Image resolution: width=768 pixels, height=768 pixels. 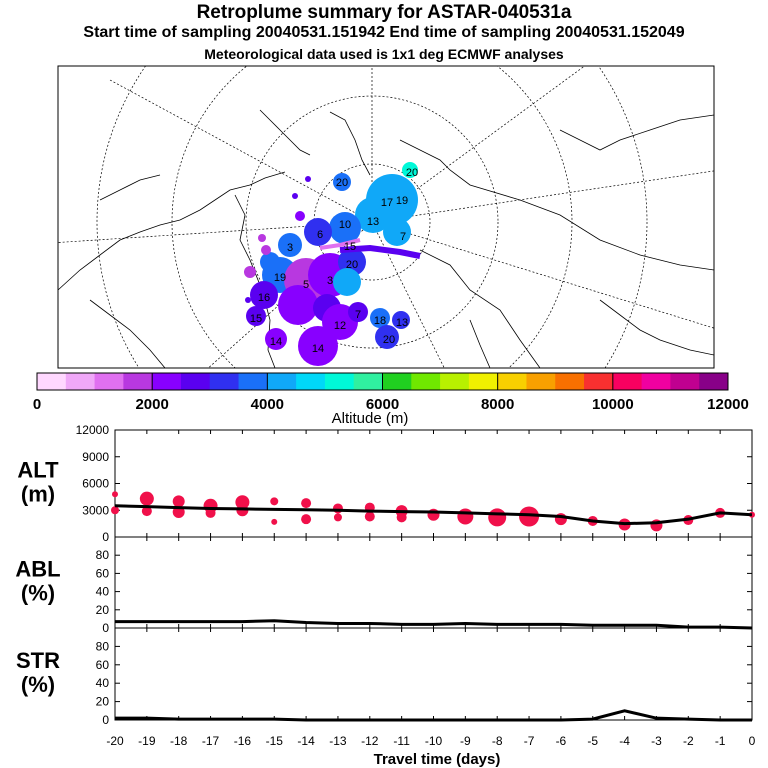 I want to click on x-axis-title: Travel time (days), so click(x=437, y=759).